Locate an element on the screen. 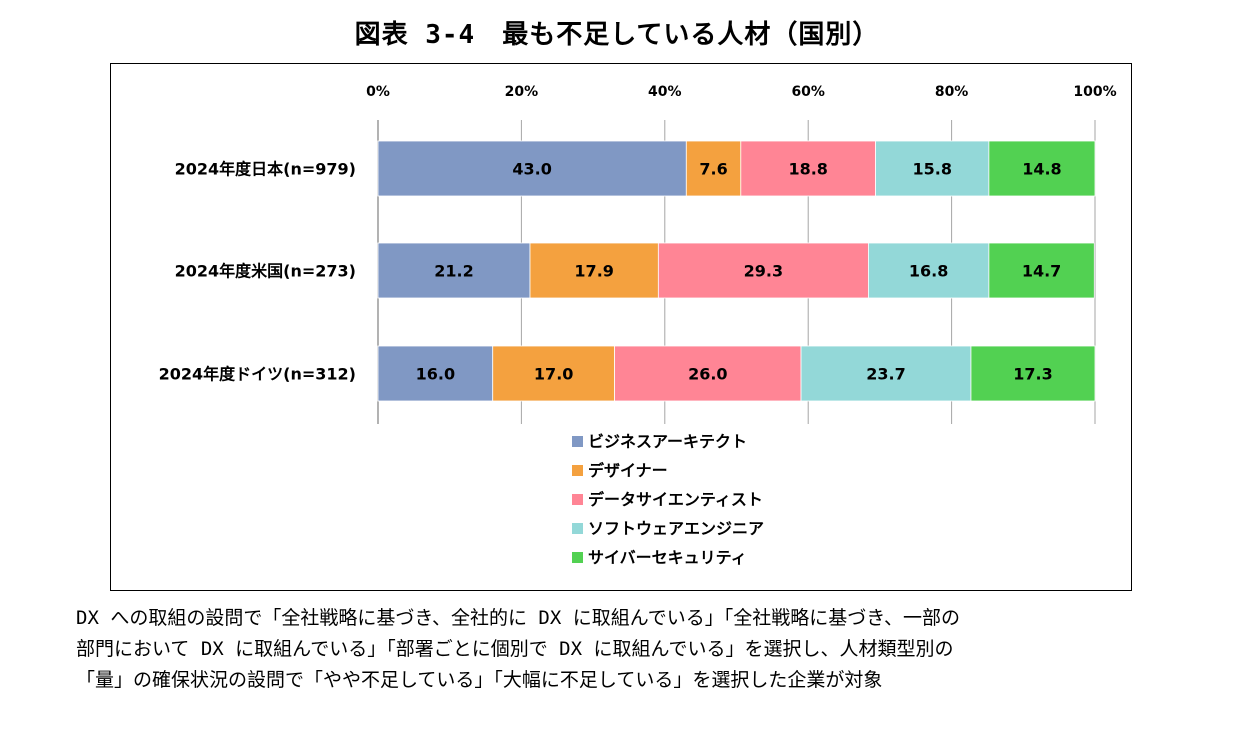 The height and width of the screenshot is (742, 1234). x-tick-label: 100% is located at coordinates (1094, 92).